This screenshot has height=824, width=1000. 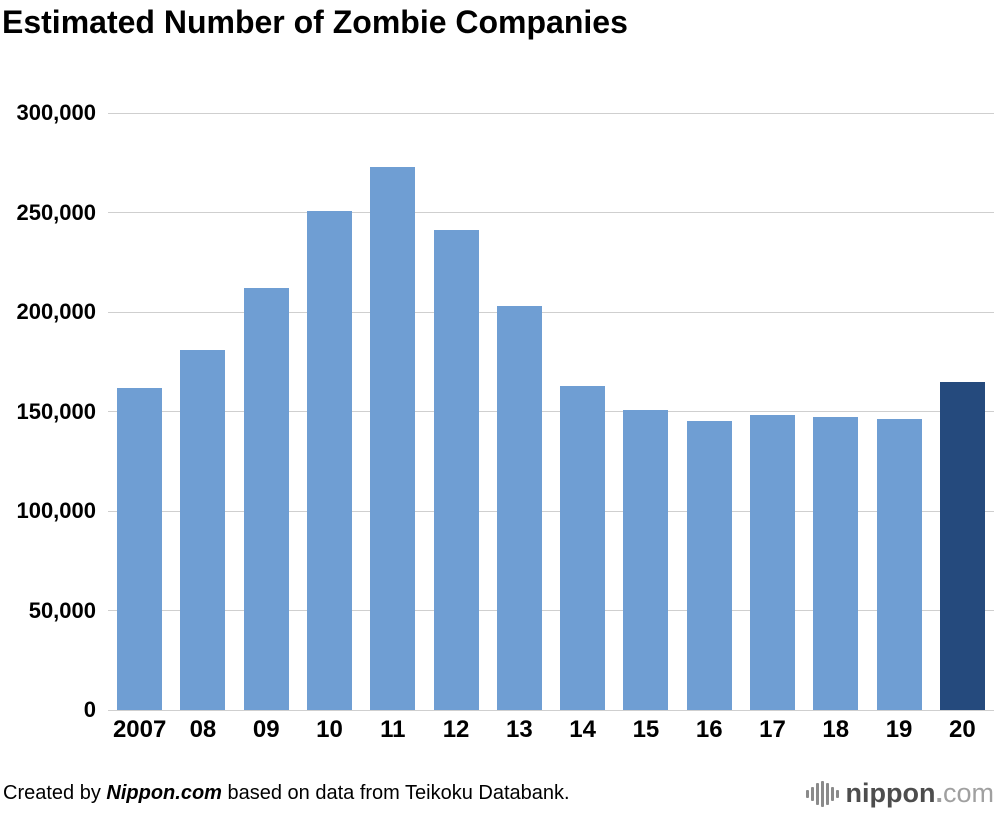 I want to click on y-tick-label-50000: 50,000, so click(x=62, y=610).